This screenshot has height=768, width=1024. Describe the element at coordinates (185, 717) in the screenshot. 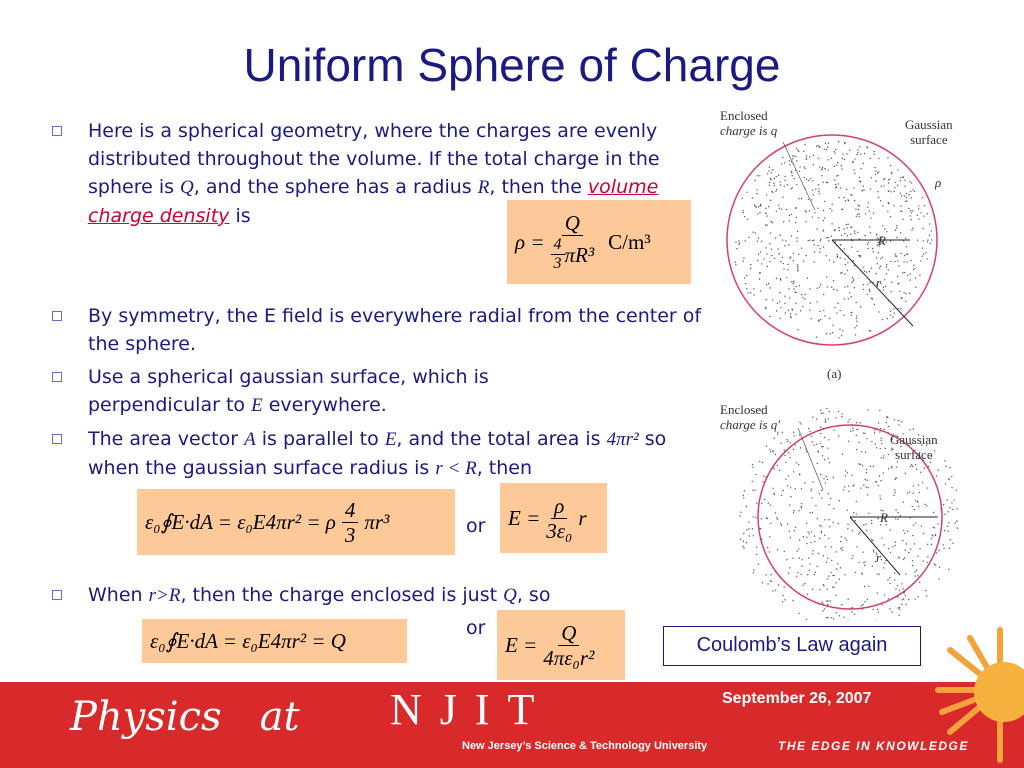

I see `footer-brand: Physics at` at that location.